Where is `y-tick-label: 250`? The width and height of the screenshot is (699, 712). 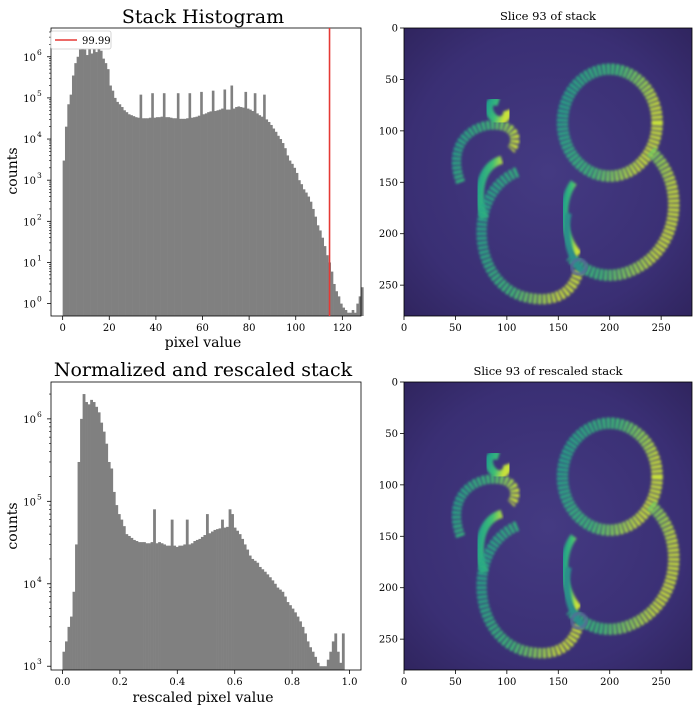 y-tick-label: 250 is located at coordinates (388, 640).